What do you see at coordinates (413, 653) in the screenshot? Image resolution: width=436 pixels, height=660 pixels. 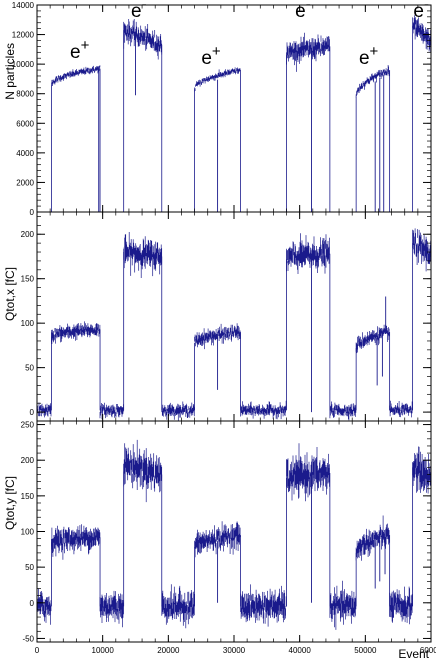 I see `x-axis-label: Event` at bounding box center [413, 653].